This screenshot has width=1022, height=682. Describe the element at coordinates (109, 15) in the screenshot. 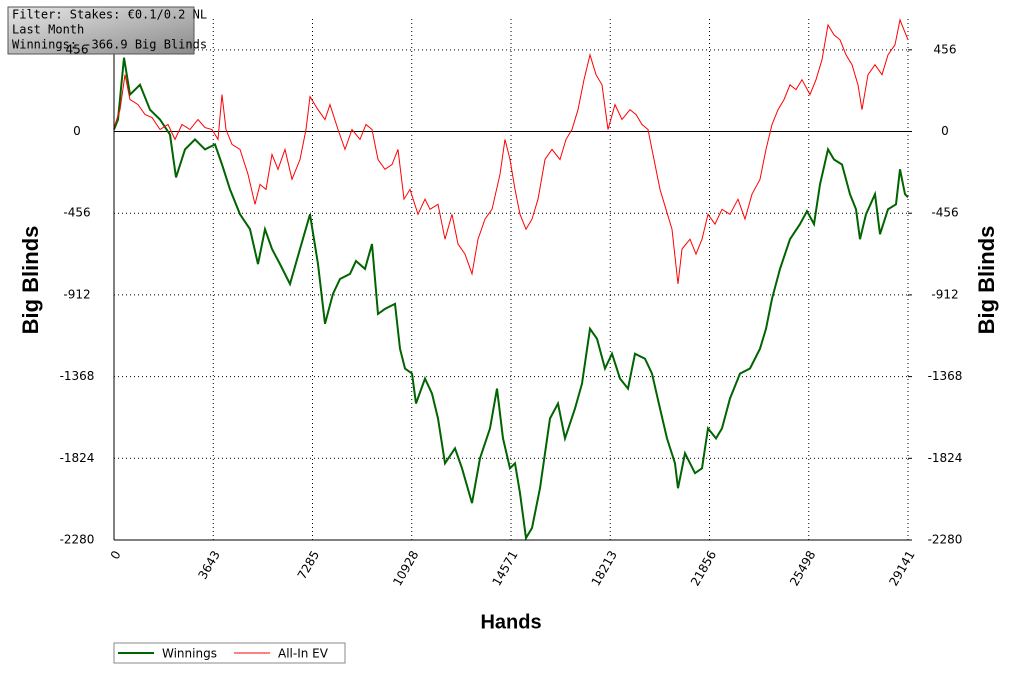

I see `annotation: Filter: Stakes: €0.1/0.2 NL` at that location.